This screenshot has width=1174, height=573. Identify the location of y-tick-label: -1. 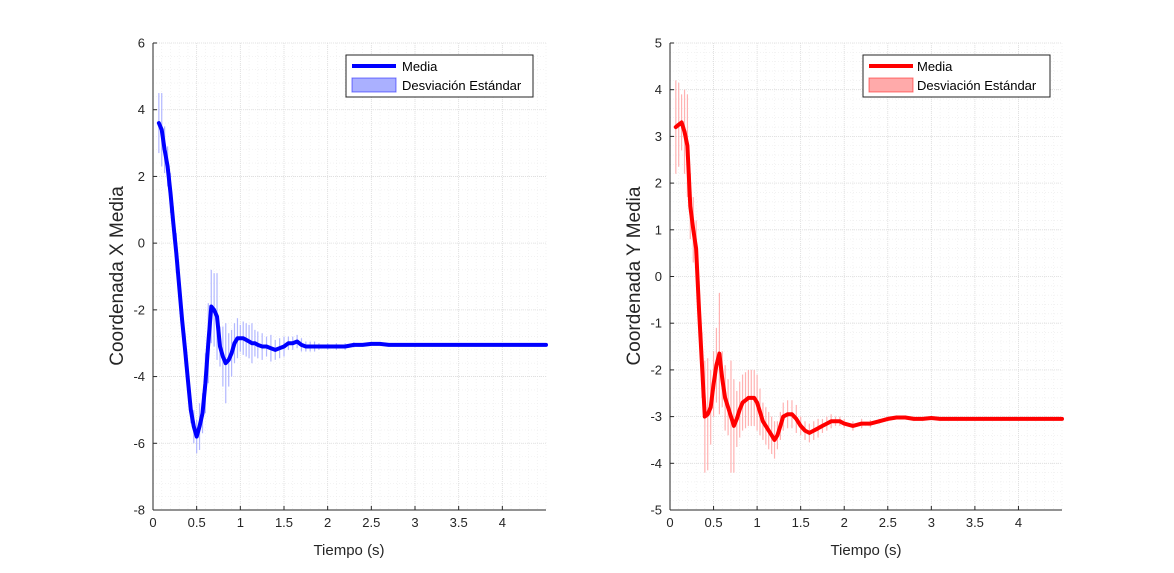
(656, 323).